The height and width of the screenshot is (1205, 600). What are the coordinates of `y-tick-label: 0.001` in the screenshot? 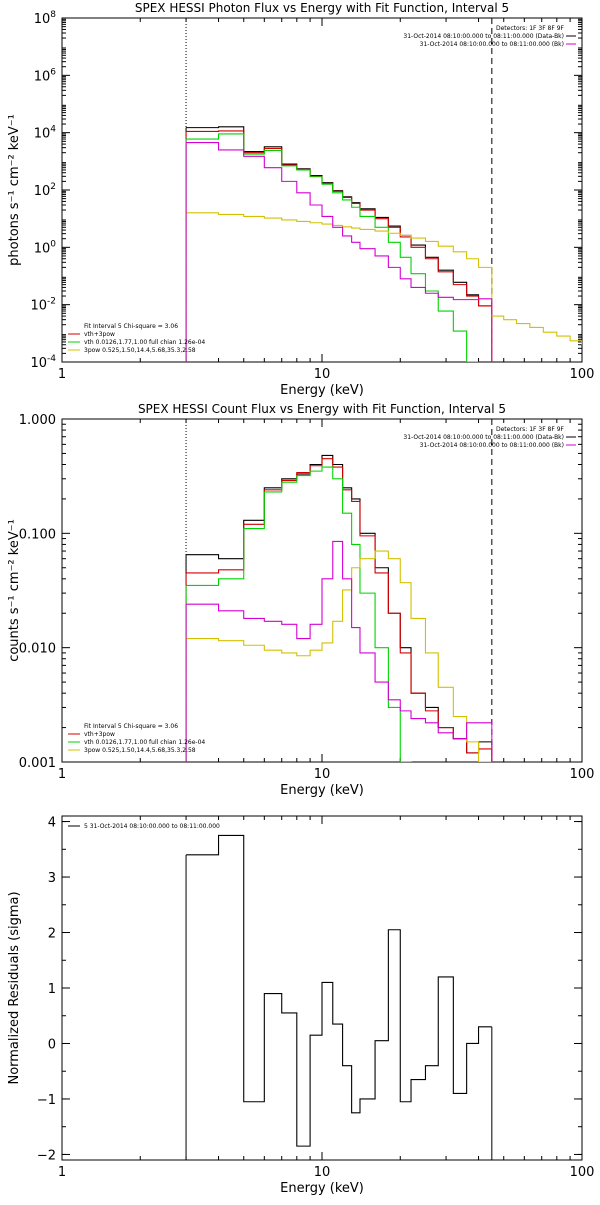 It's located at (37, 763).